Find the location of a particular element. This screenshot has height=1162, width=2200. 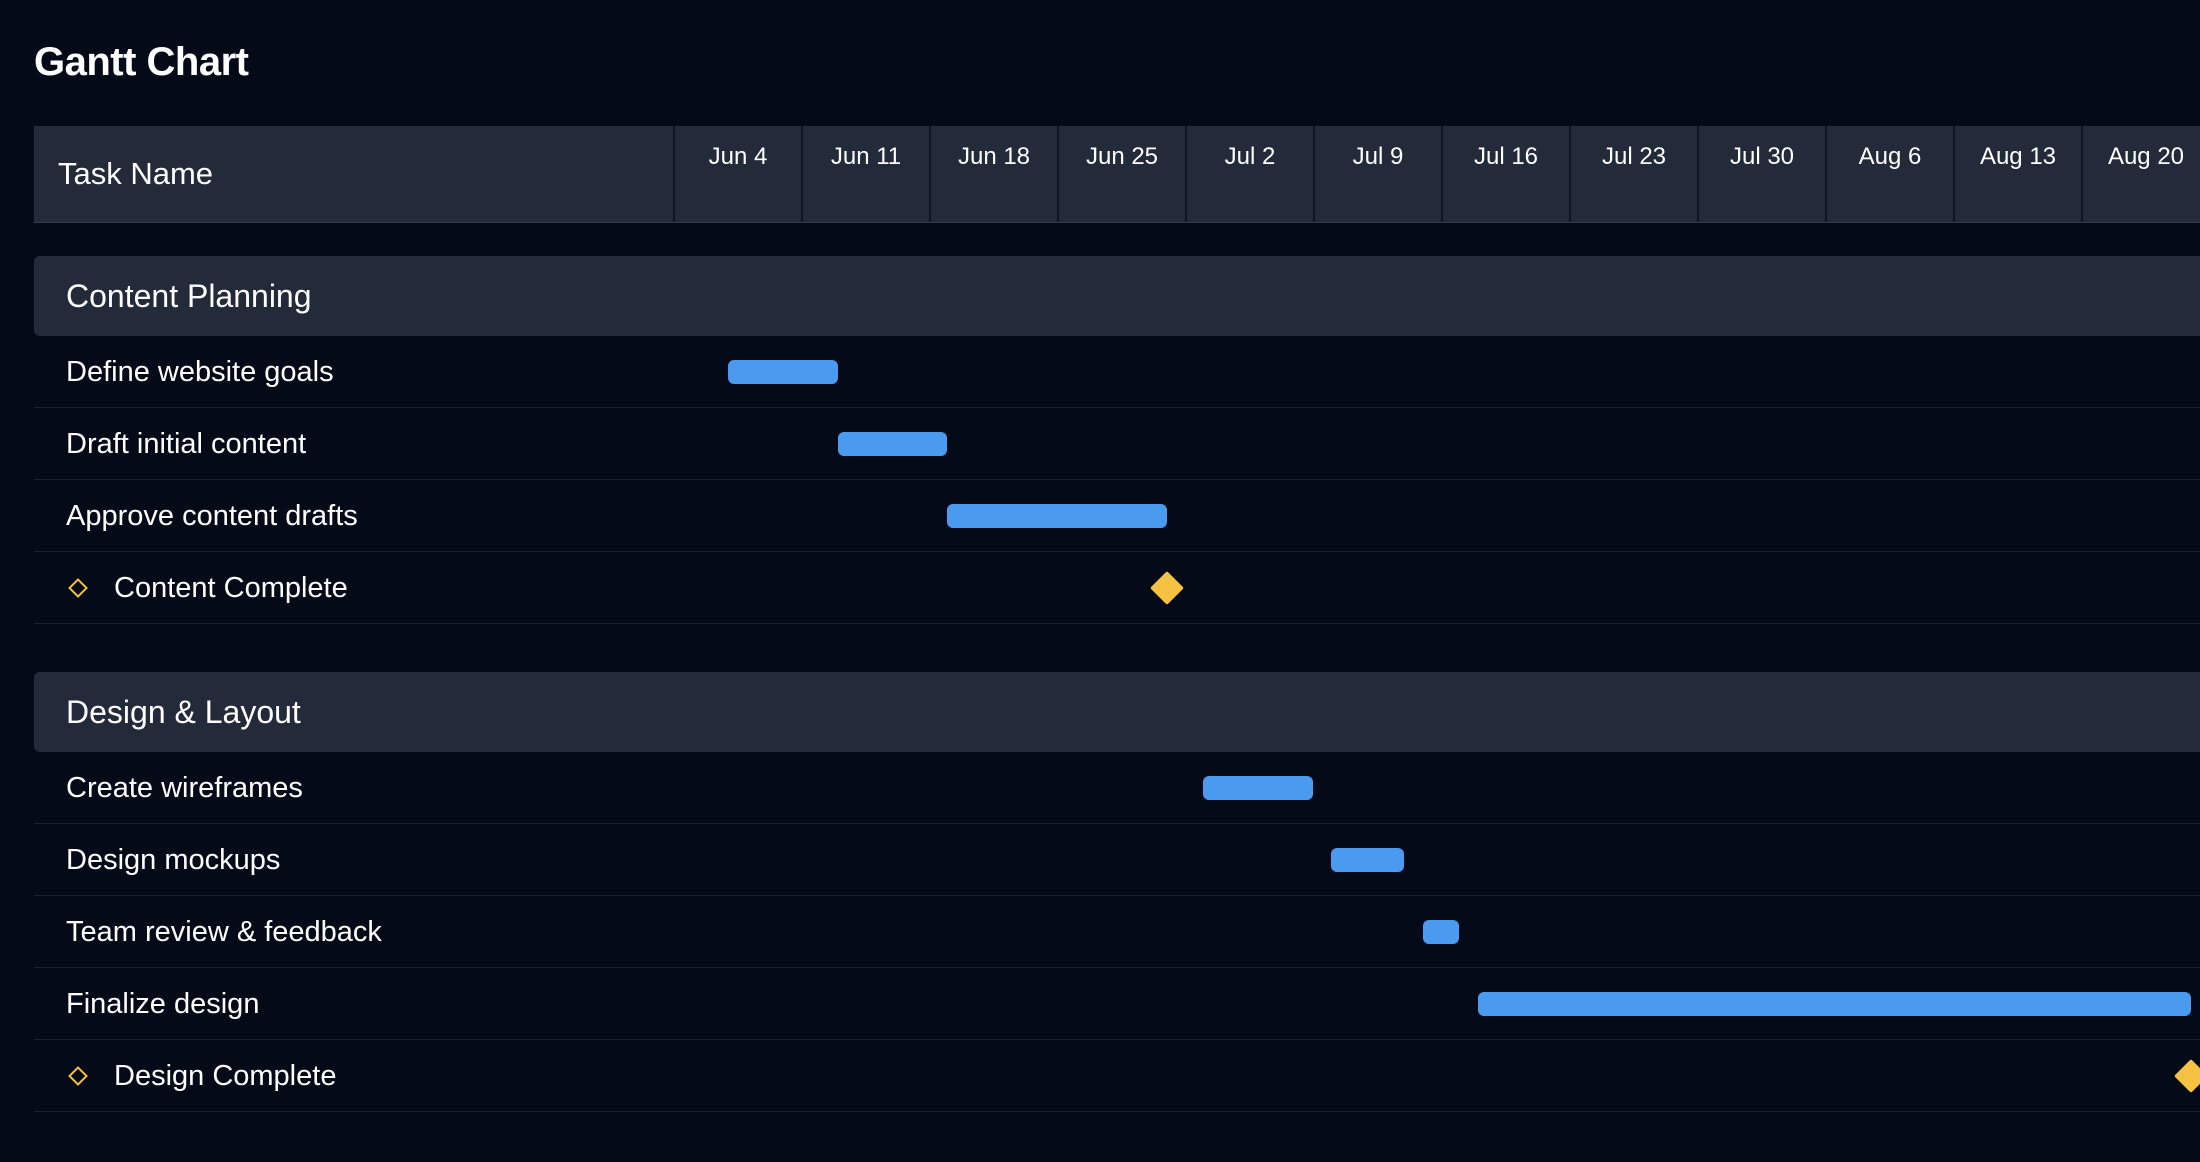

week-column-header: Jul 23 is located at coordinates (1633, 174).